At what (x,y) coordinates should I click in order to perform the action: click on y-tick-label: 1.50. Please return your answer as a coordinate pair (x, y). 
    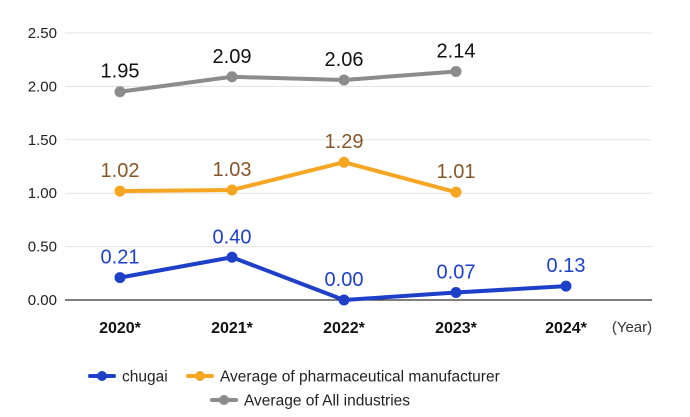
    Looking at the image, I should click on (42, 140).